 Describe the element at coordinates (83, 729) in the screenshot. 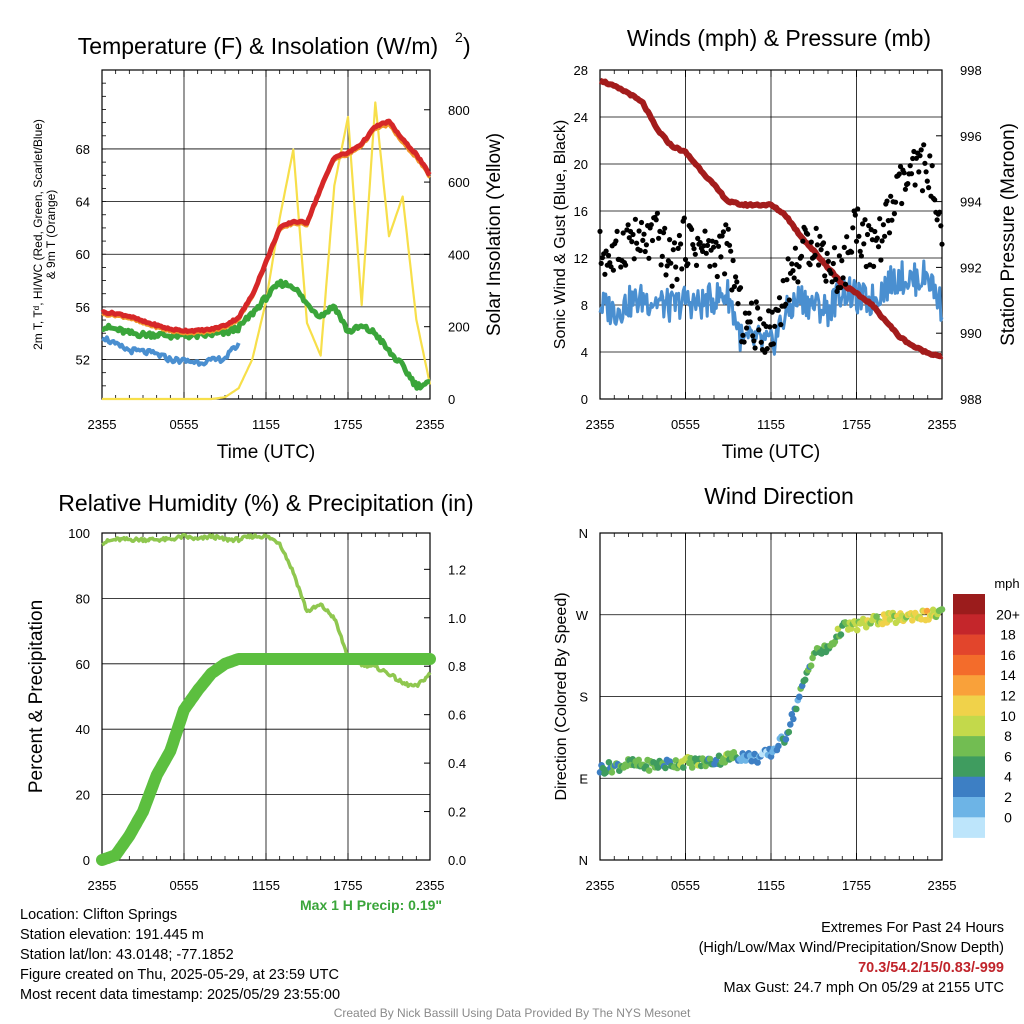

I see `y-tick-label: 40` at that location.